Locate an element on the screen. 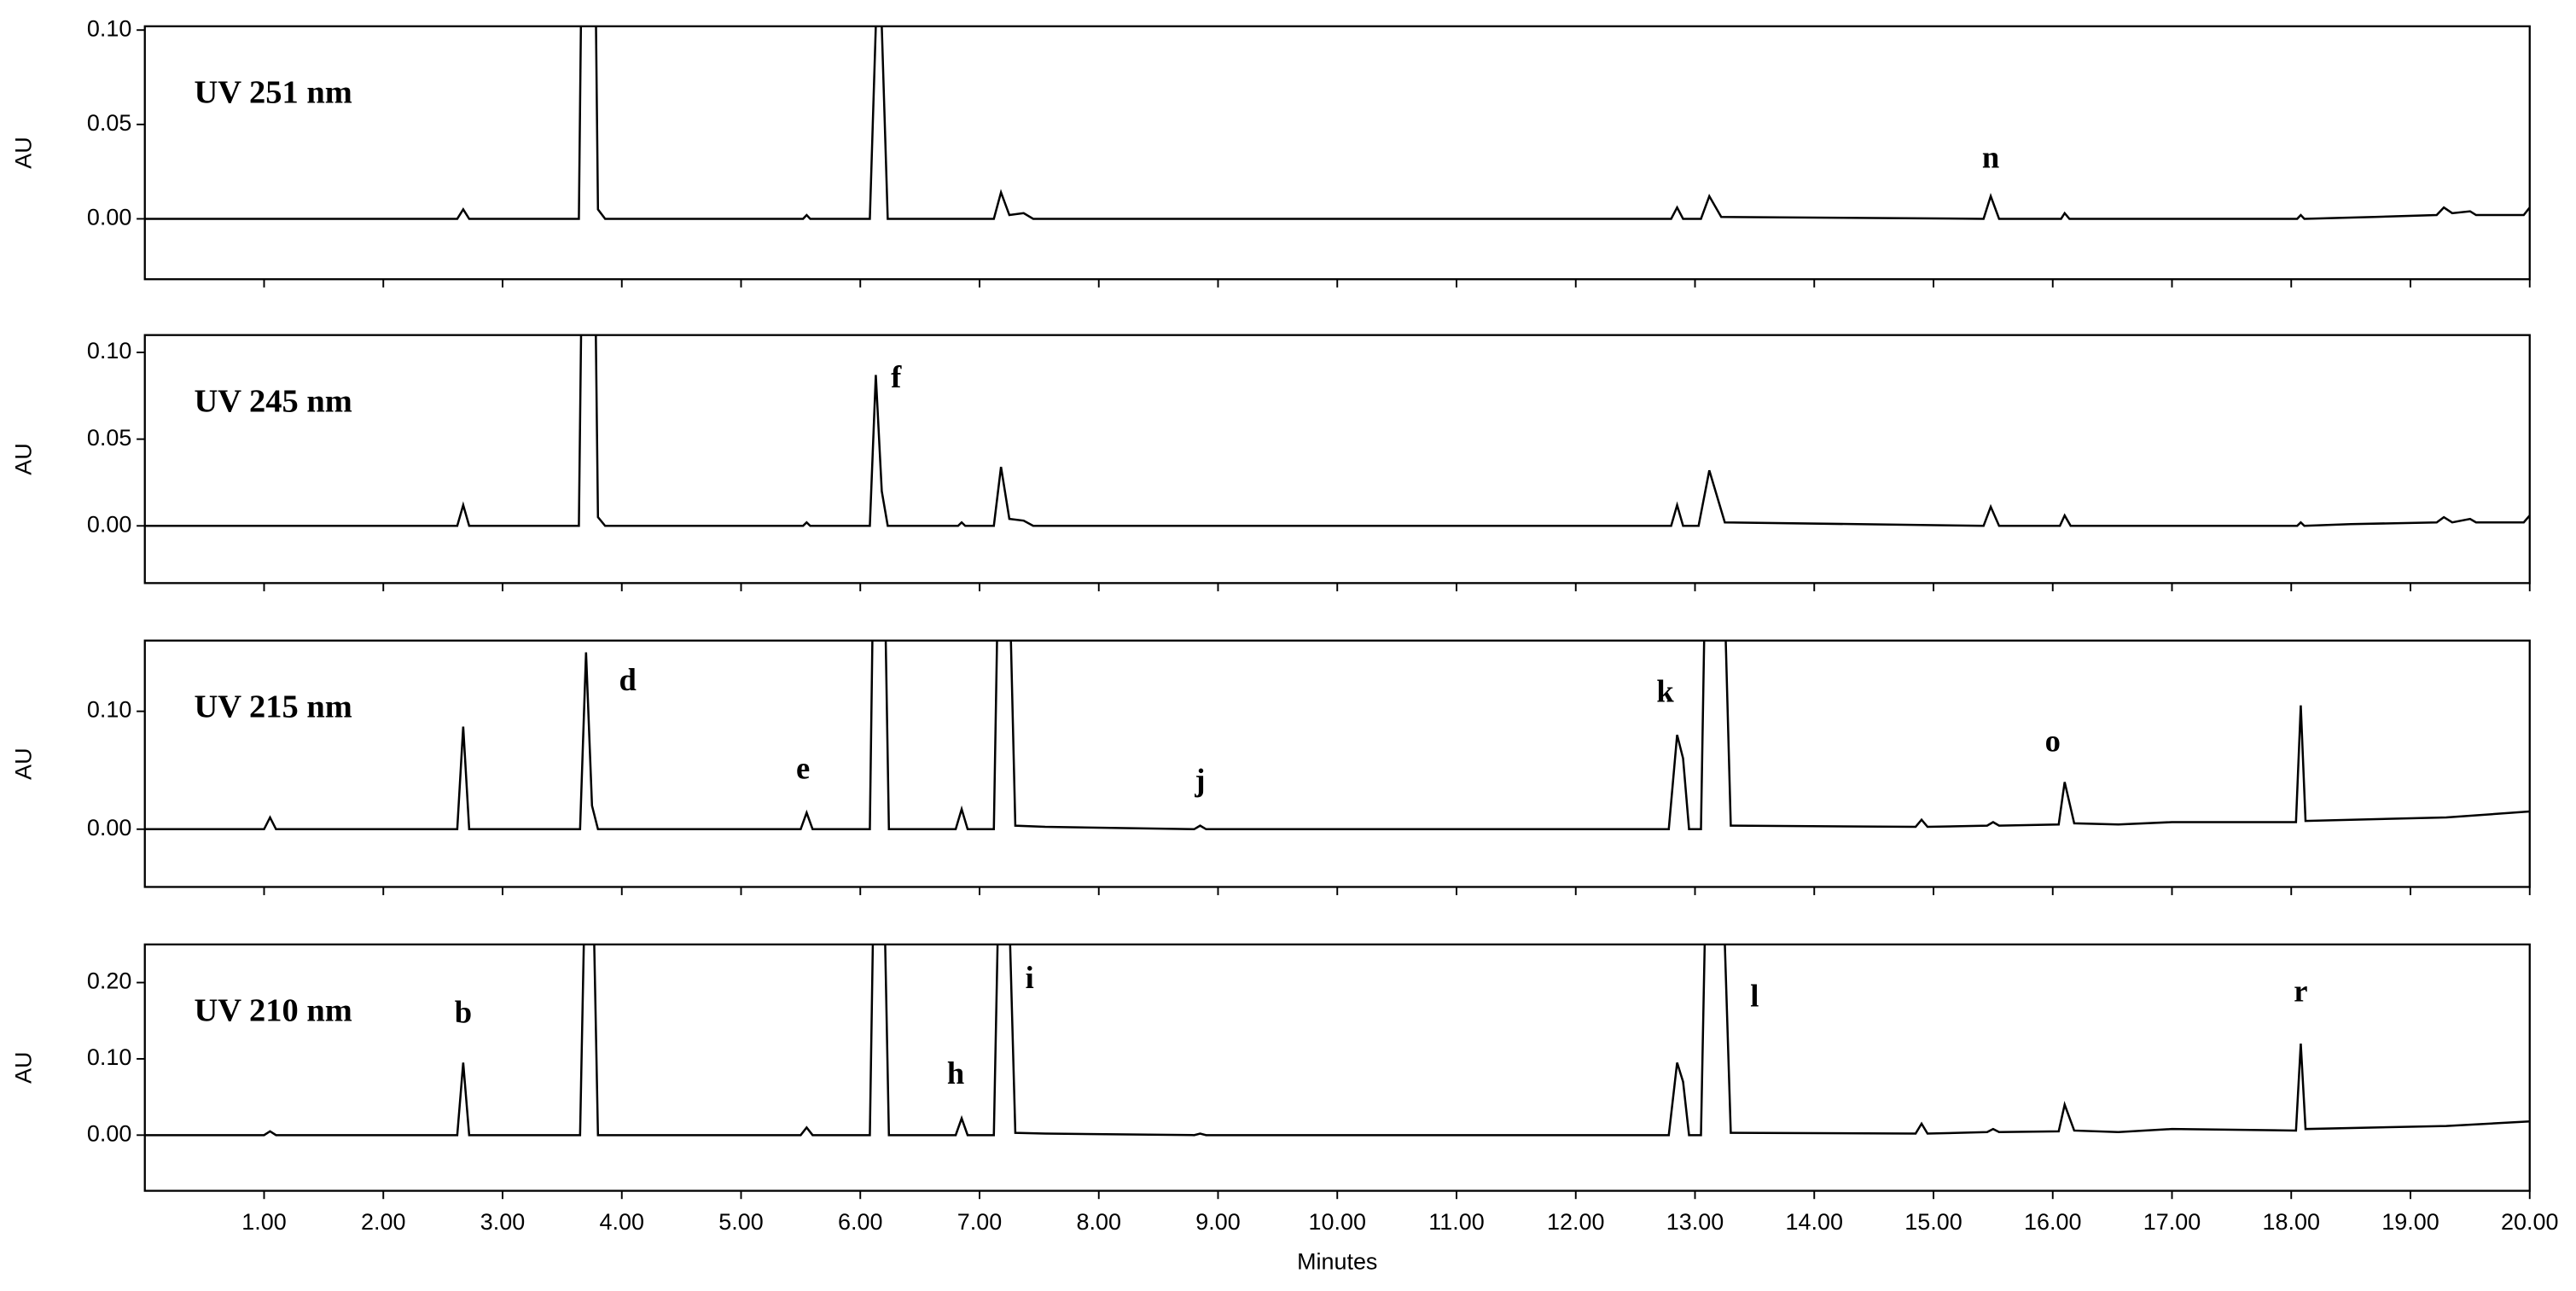  panel-label: UV 245 nm is located at coordinates (273, 401).